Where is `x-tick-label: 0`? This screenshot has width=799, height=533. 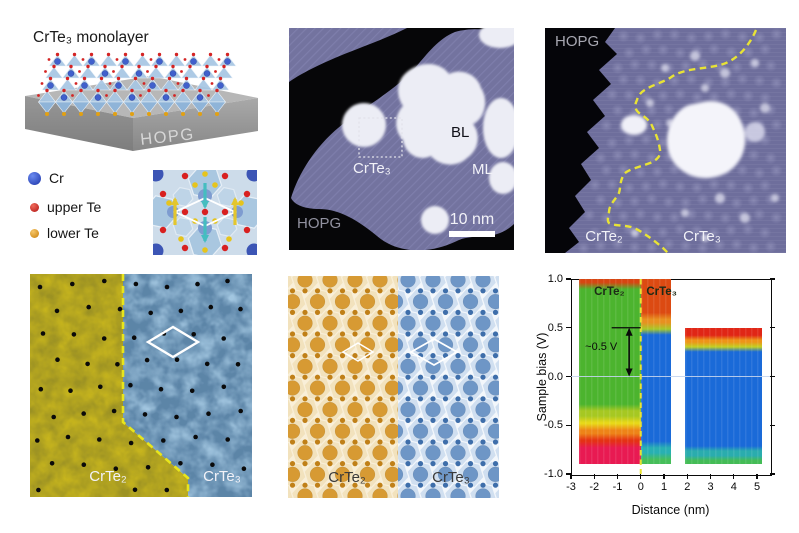 x-tick-label: 0 is located at coordinates (640, 487).